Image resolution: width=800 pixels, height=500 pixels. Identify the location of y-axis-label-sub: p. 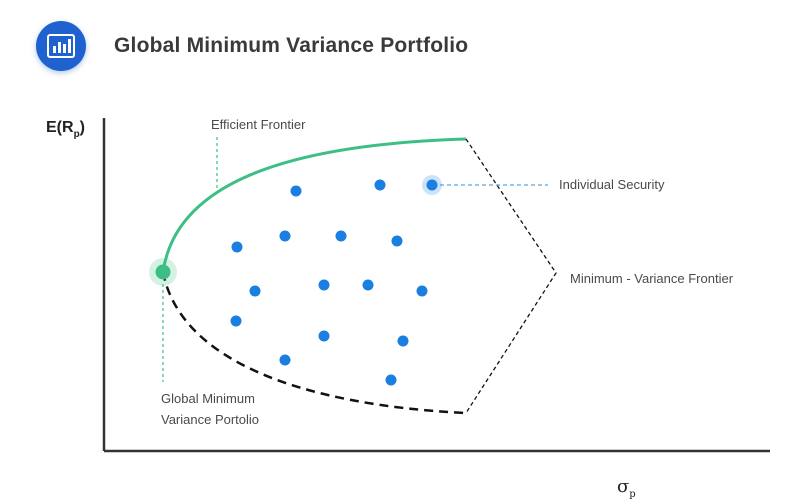
(77, 134).